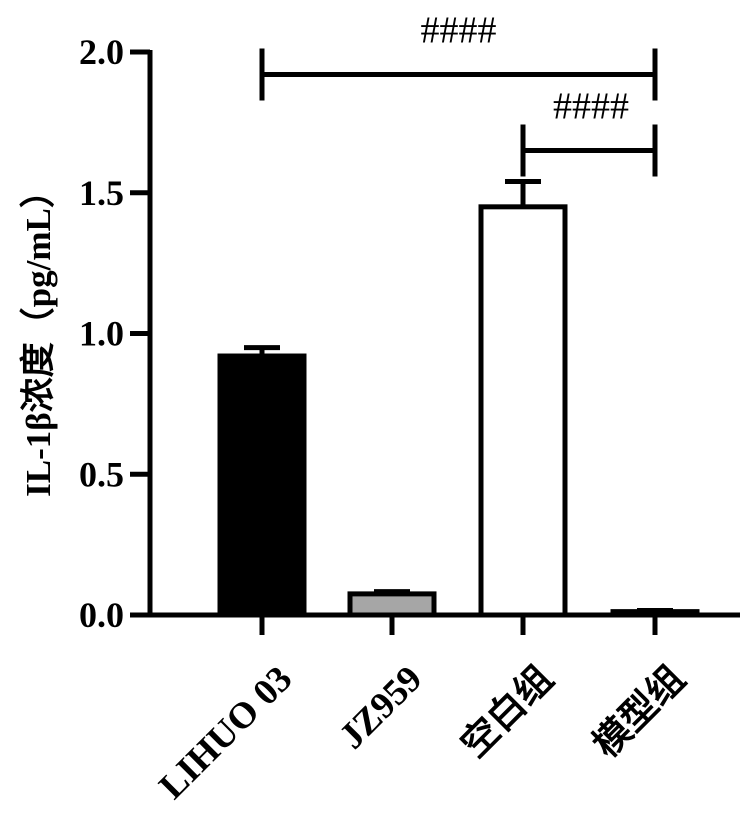 The image size is (743, 839). What do you see at coordinates (101, 334) in the screenshot?
I see `y-tick-label: 1.0` at bounding box center [101, 334].